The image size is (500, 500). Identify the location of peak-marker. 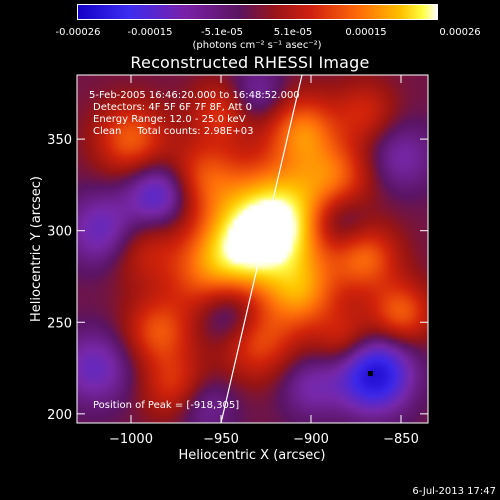
(370, 374).